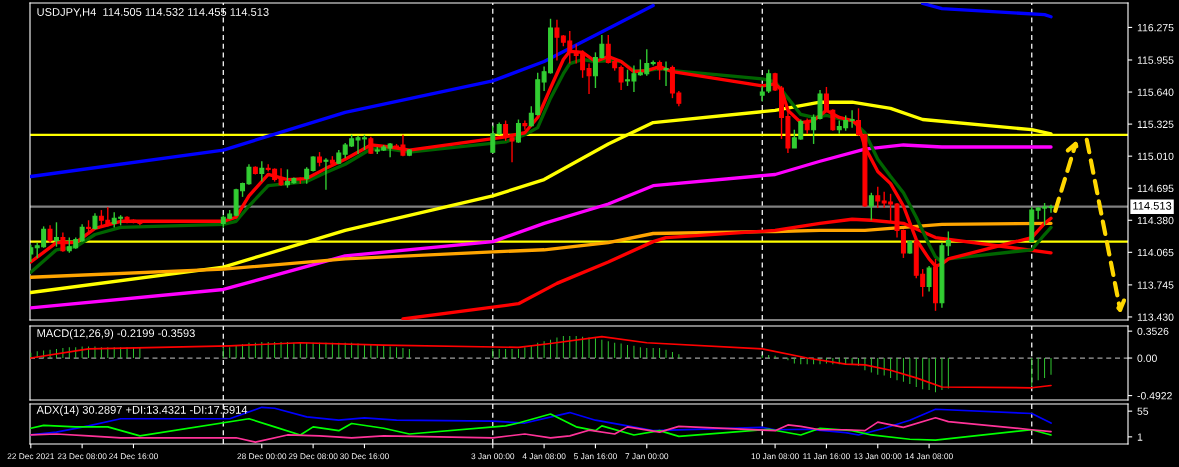  I want to click on x-tick-label: 10 Jan 08:00, so click(775, 456).